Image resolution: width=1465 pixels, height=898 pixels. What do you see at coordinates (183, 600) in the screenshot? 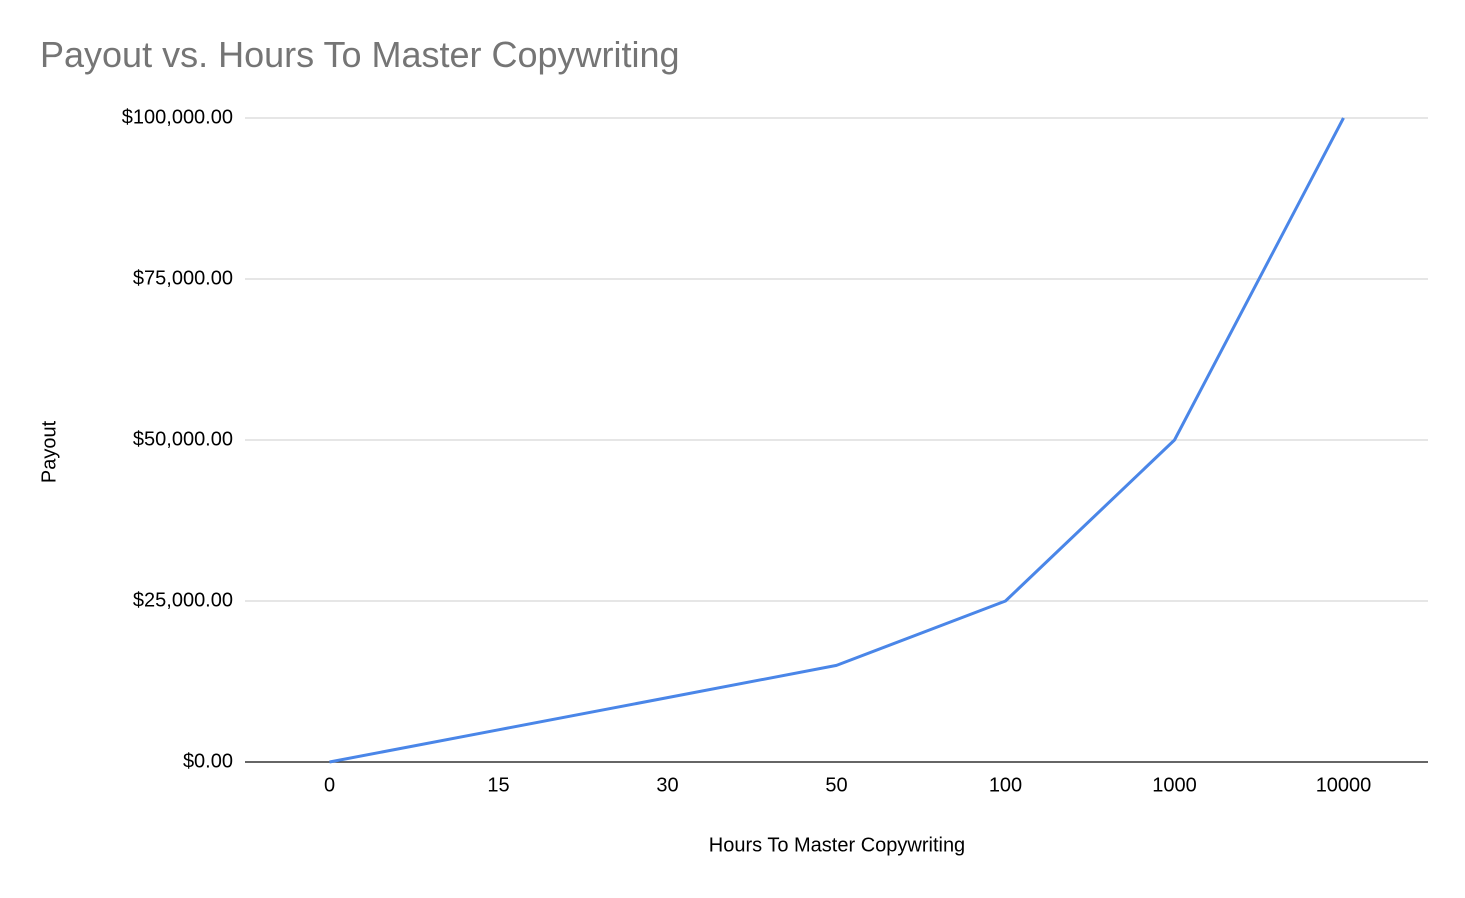
I see `y-tick-label: $25,000.00` at bounding box center [183, 600].